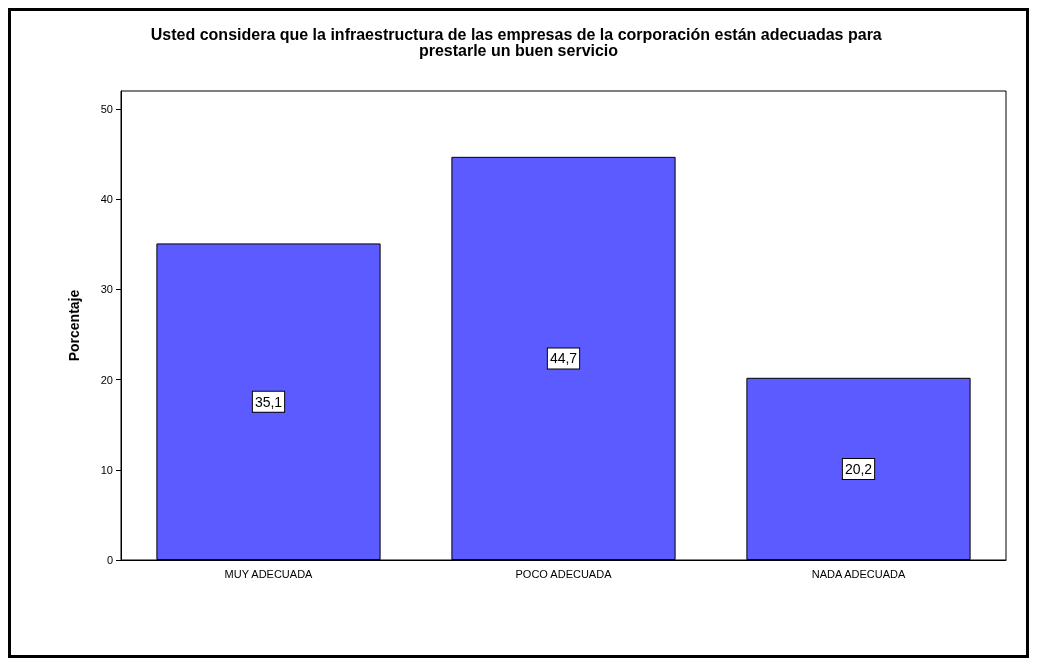 Image resolution: width=1037 pixels, height=666 pixels. I want to click on data-label: 44,7, so click(563, 358).